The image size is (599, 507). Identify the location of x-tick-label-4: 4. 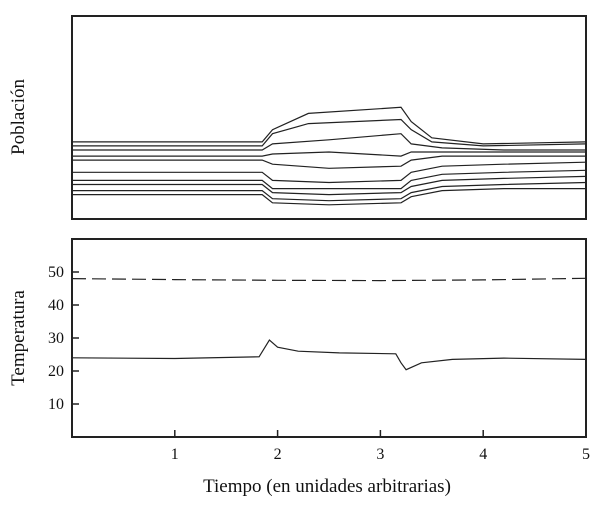
(483, 454).